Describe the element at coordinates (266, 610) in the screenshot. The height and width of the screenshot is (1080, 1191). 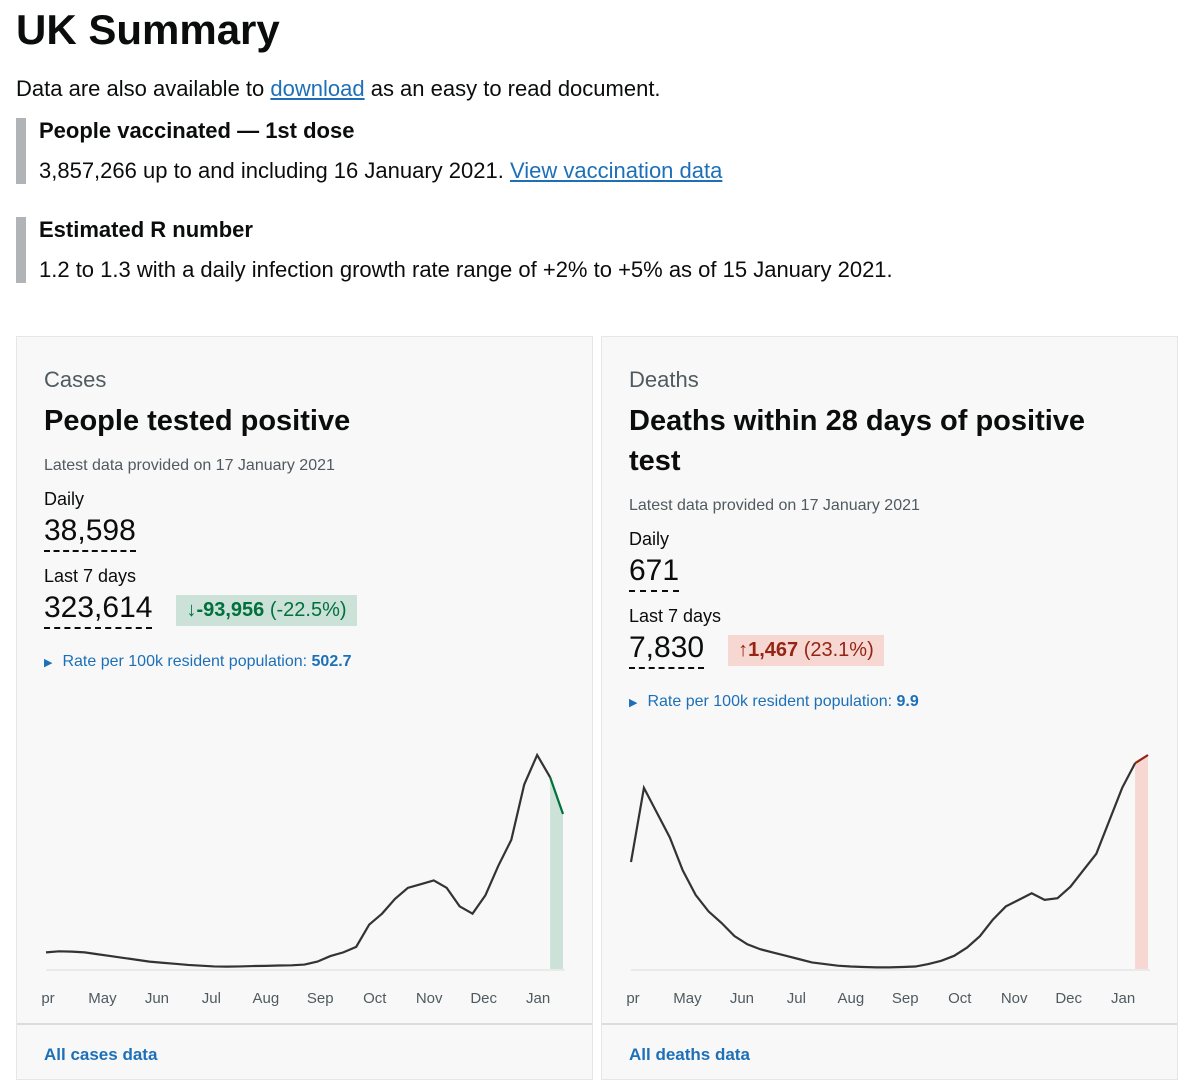
I see `change-badge: ↓-93,956 (-22.5%)` at that location.